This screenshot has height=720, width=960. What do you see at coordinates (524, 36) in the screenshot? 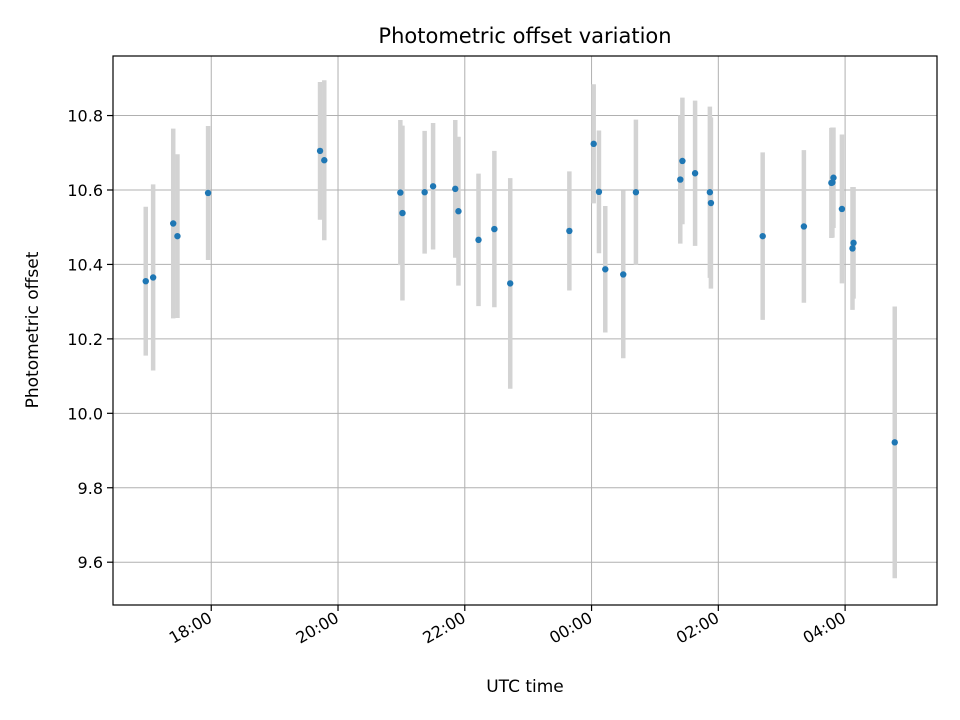
I see `chart-title: Photometric offset variation` at bounding box center [524, 36].